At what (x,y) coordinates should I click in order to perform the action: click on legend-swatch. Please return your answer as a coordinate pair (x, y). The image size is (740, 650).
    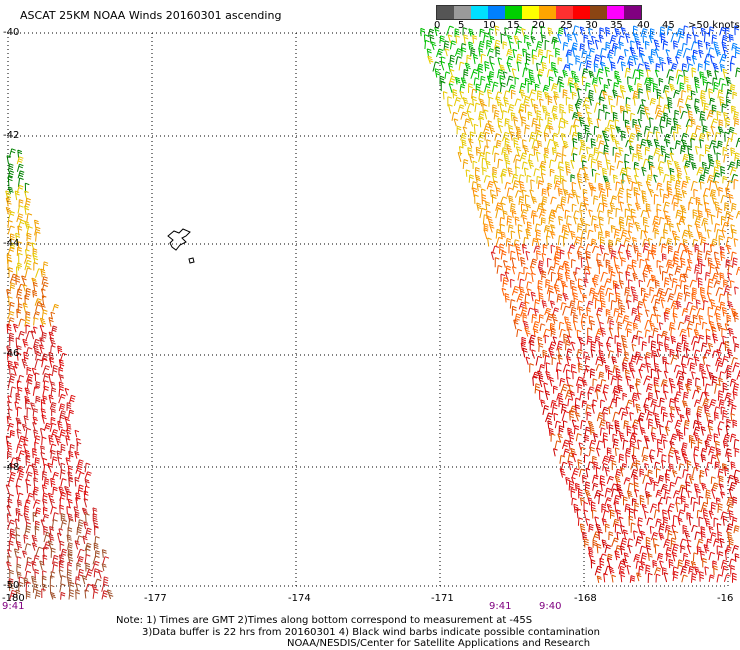
    Looking at the image, I should click on (632, 12).